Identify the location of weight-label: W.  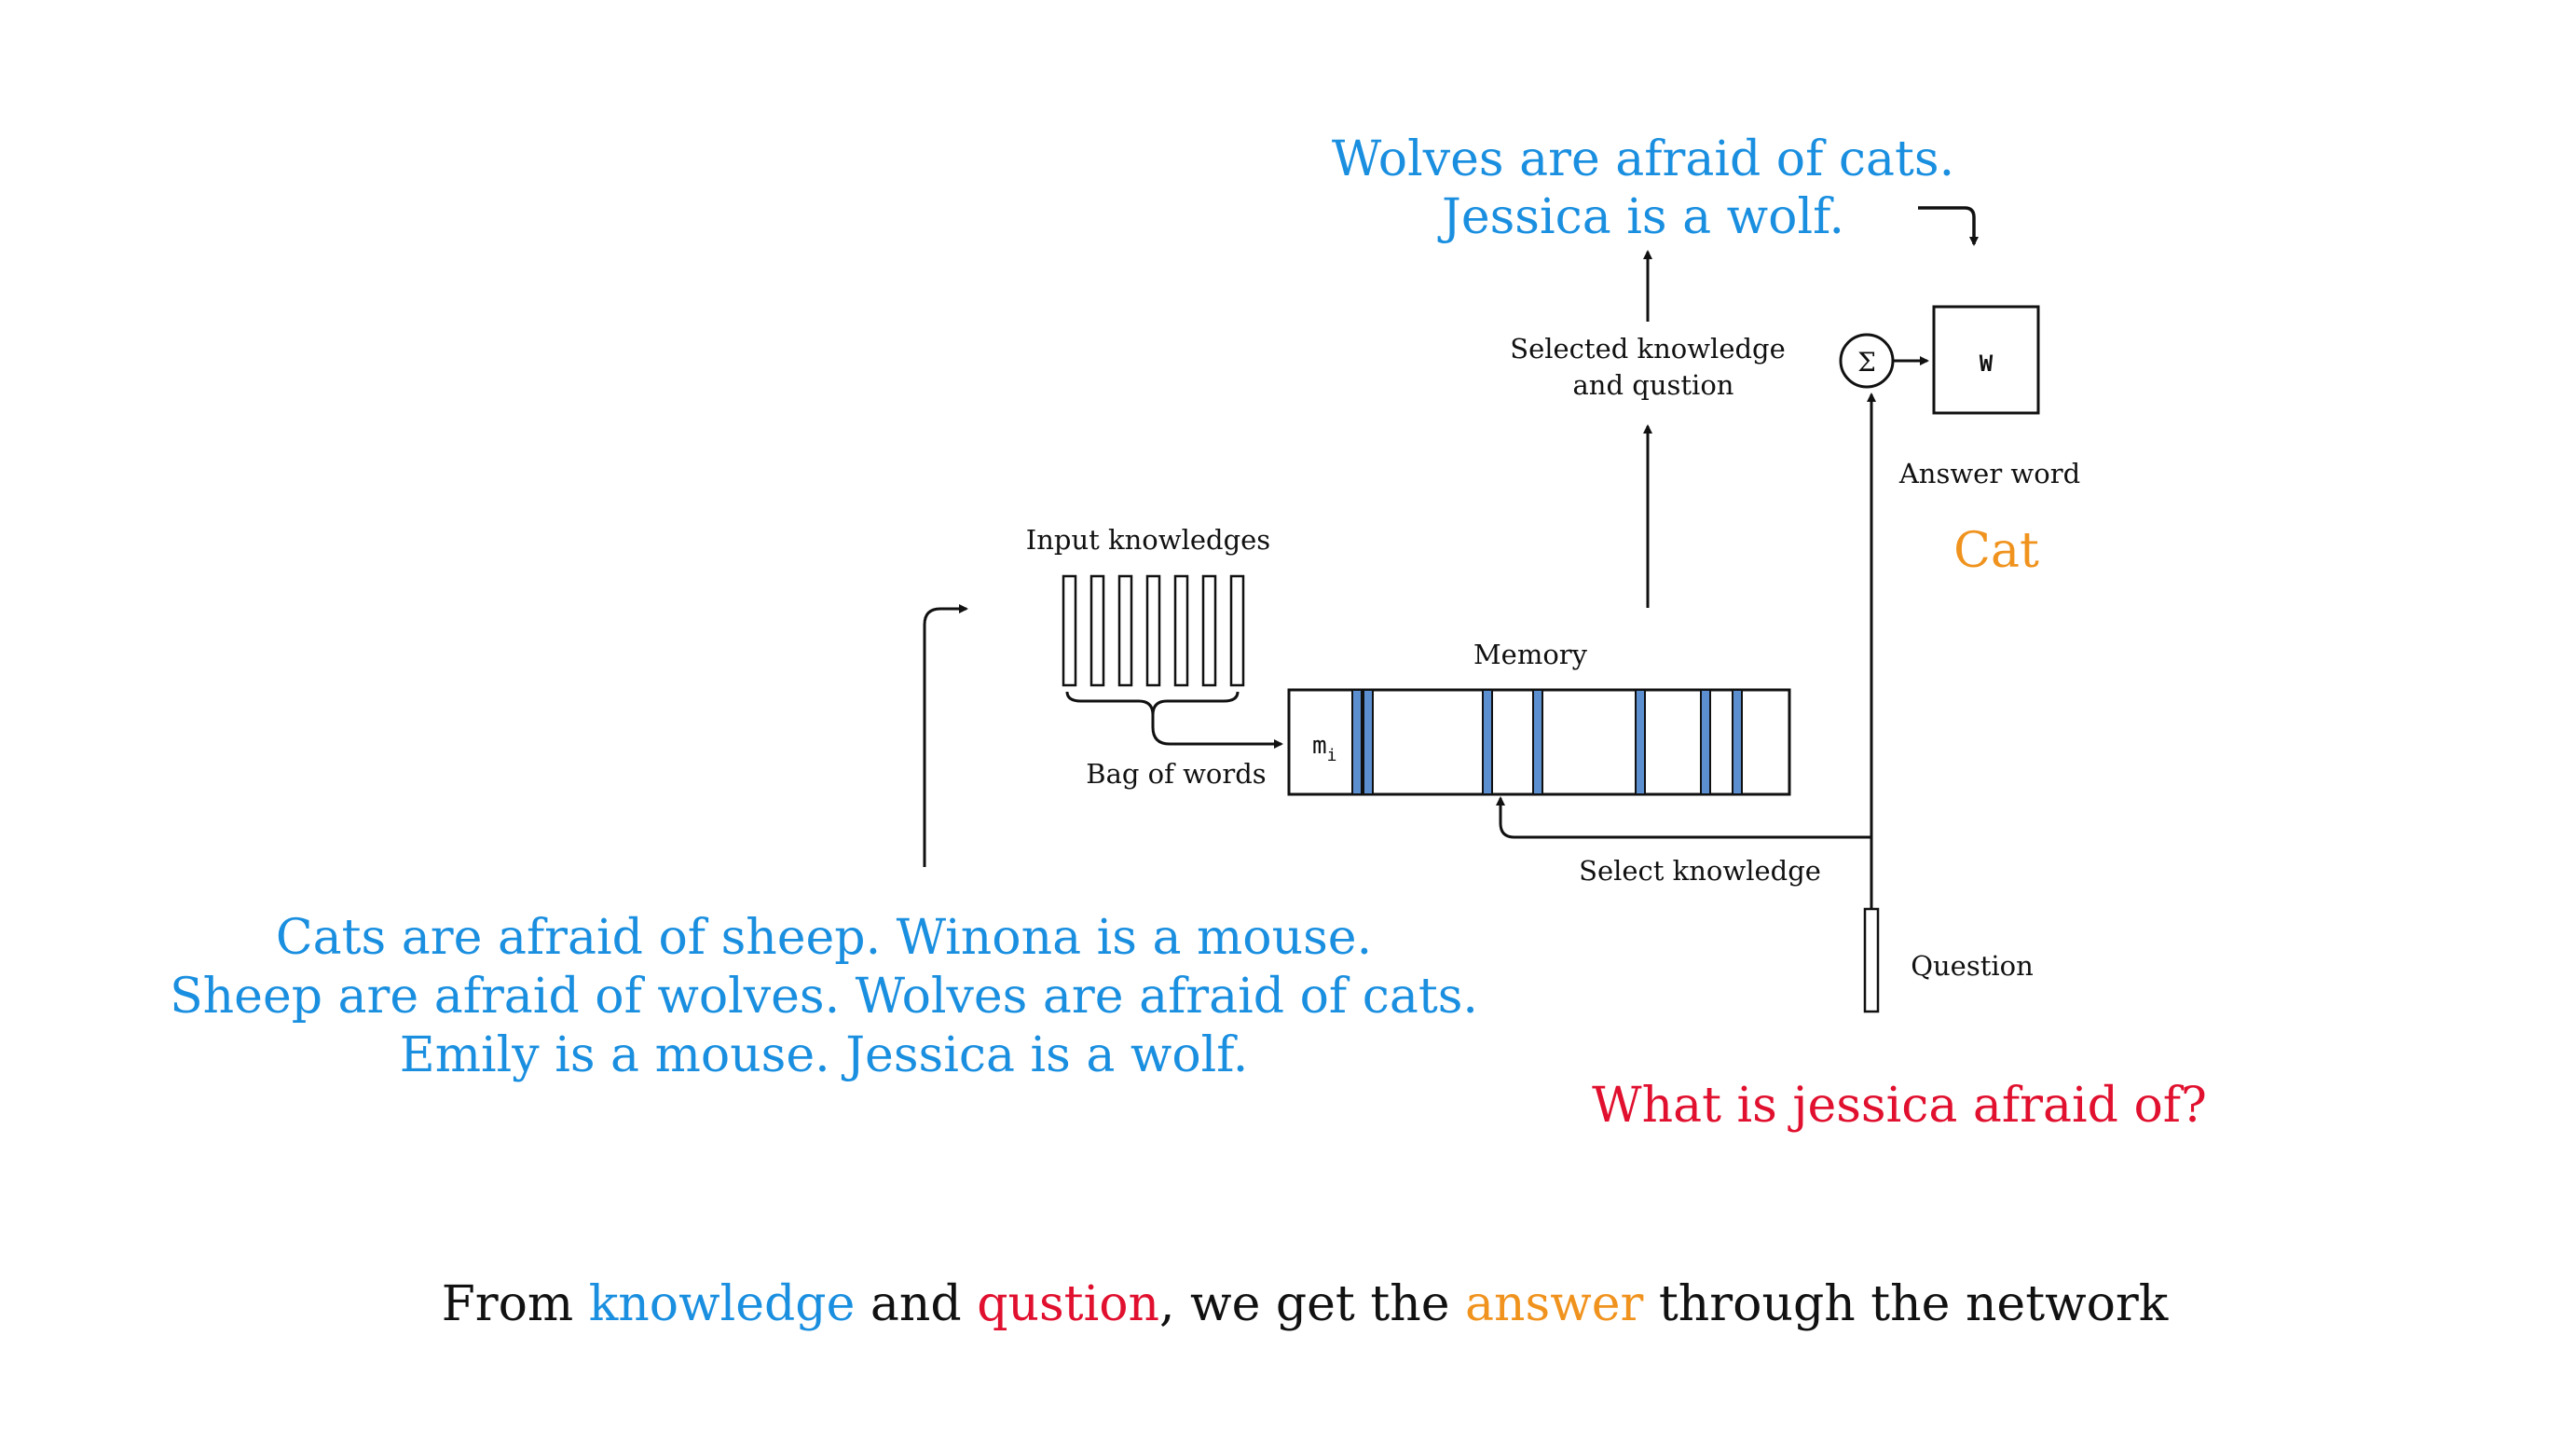
(1987, 364).